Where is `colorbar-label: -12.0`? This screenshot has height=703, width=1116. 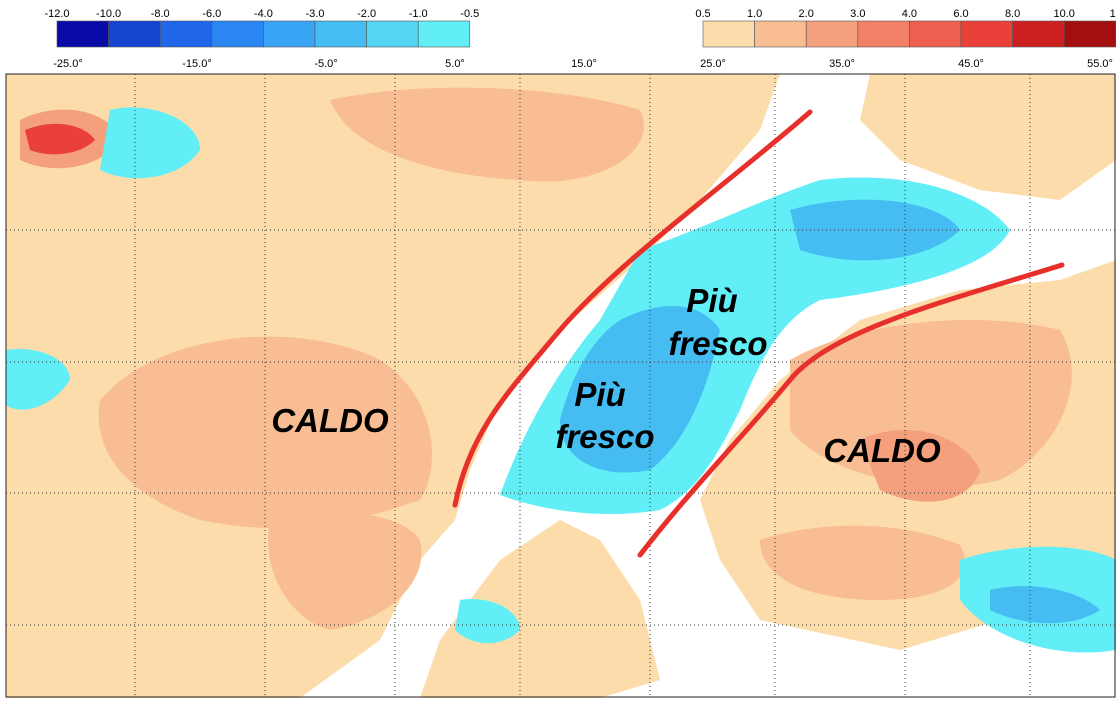
colorbar-label: -12.0 is located at coordinates (56, 14).